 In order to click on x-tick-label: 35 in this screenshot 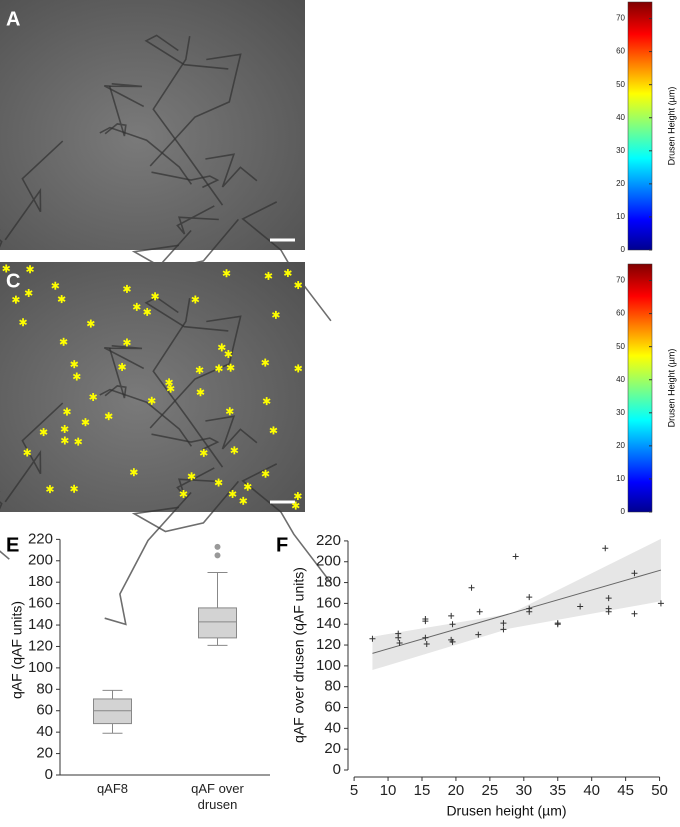, I will do `click(557, 790)`.